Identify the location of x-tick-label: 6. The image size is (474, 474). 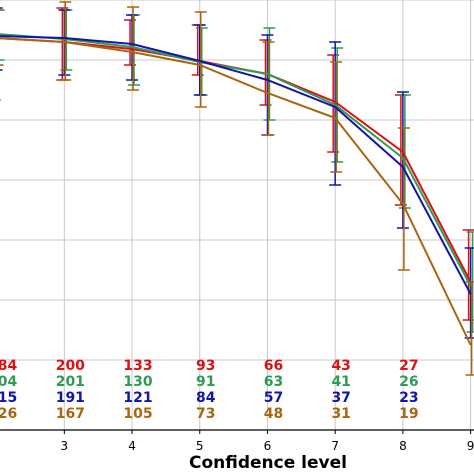
(268, 446).